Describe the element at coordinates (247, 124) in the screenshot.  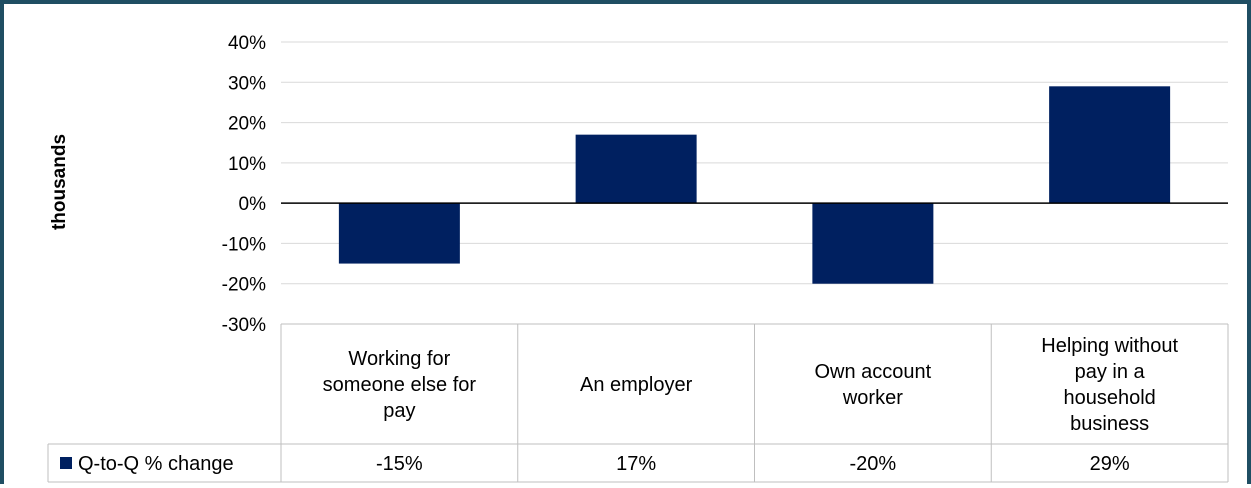
I see `y-tick-label: 20%` at that location.